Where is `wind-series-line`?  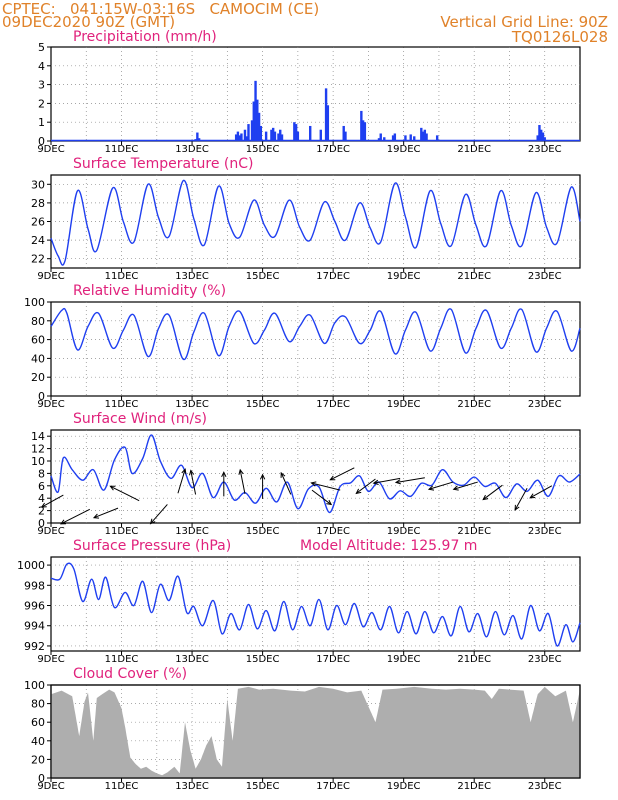
wind-series-line is located at coordinates (315, 474).